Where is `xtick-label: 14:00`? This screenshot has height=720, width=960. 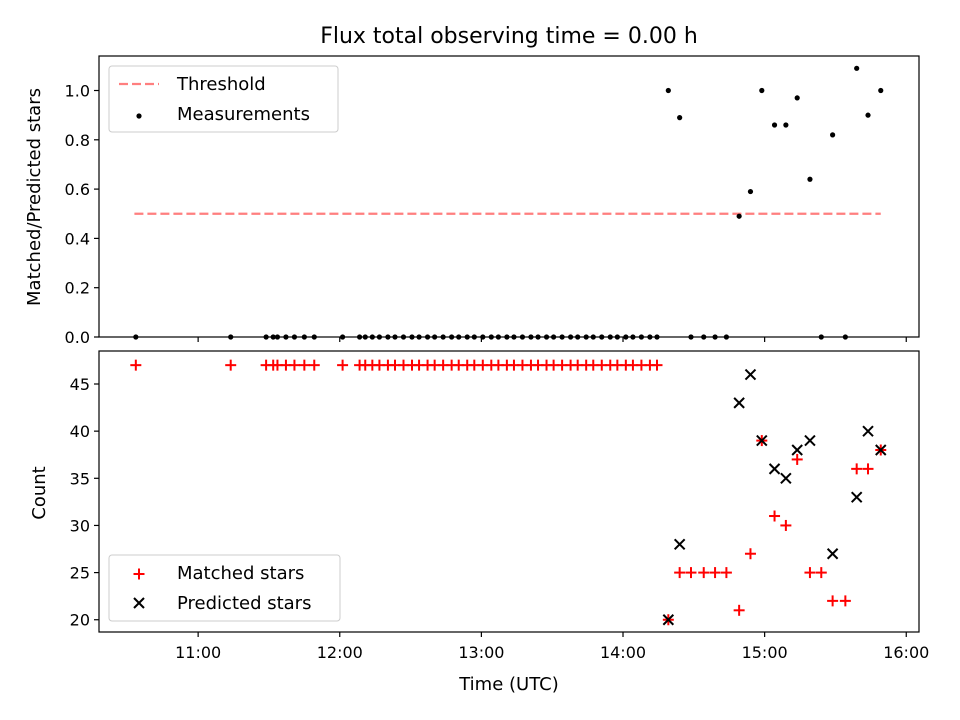 xtick-label: 14:00 is located at coordinates (623, 652).